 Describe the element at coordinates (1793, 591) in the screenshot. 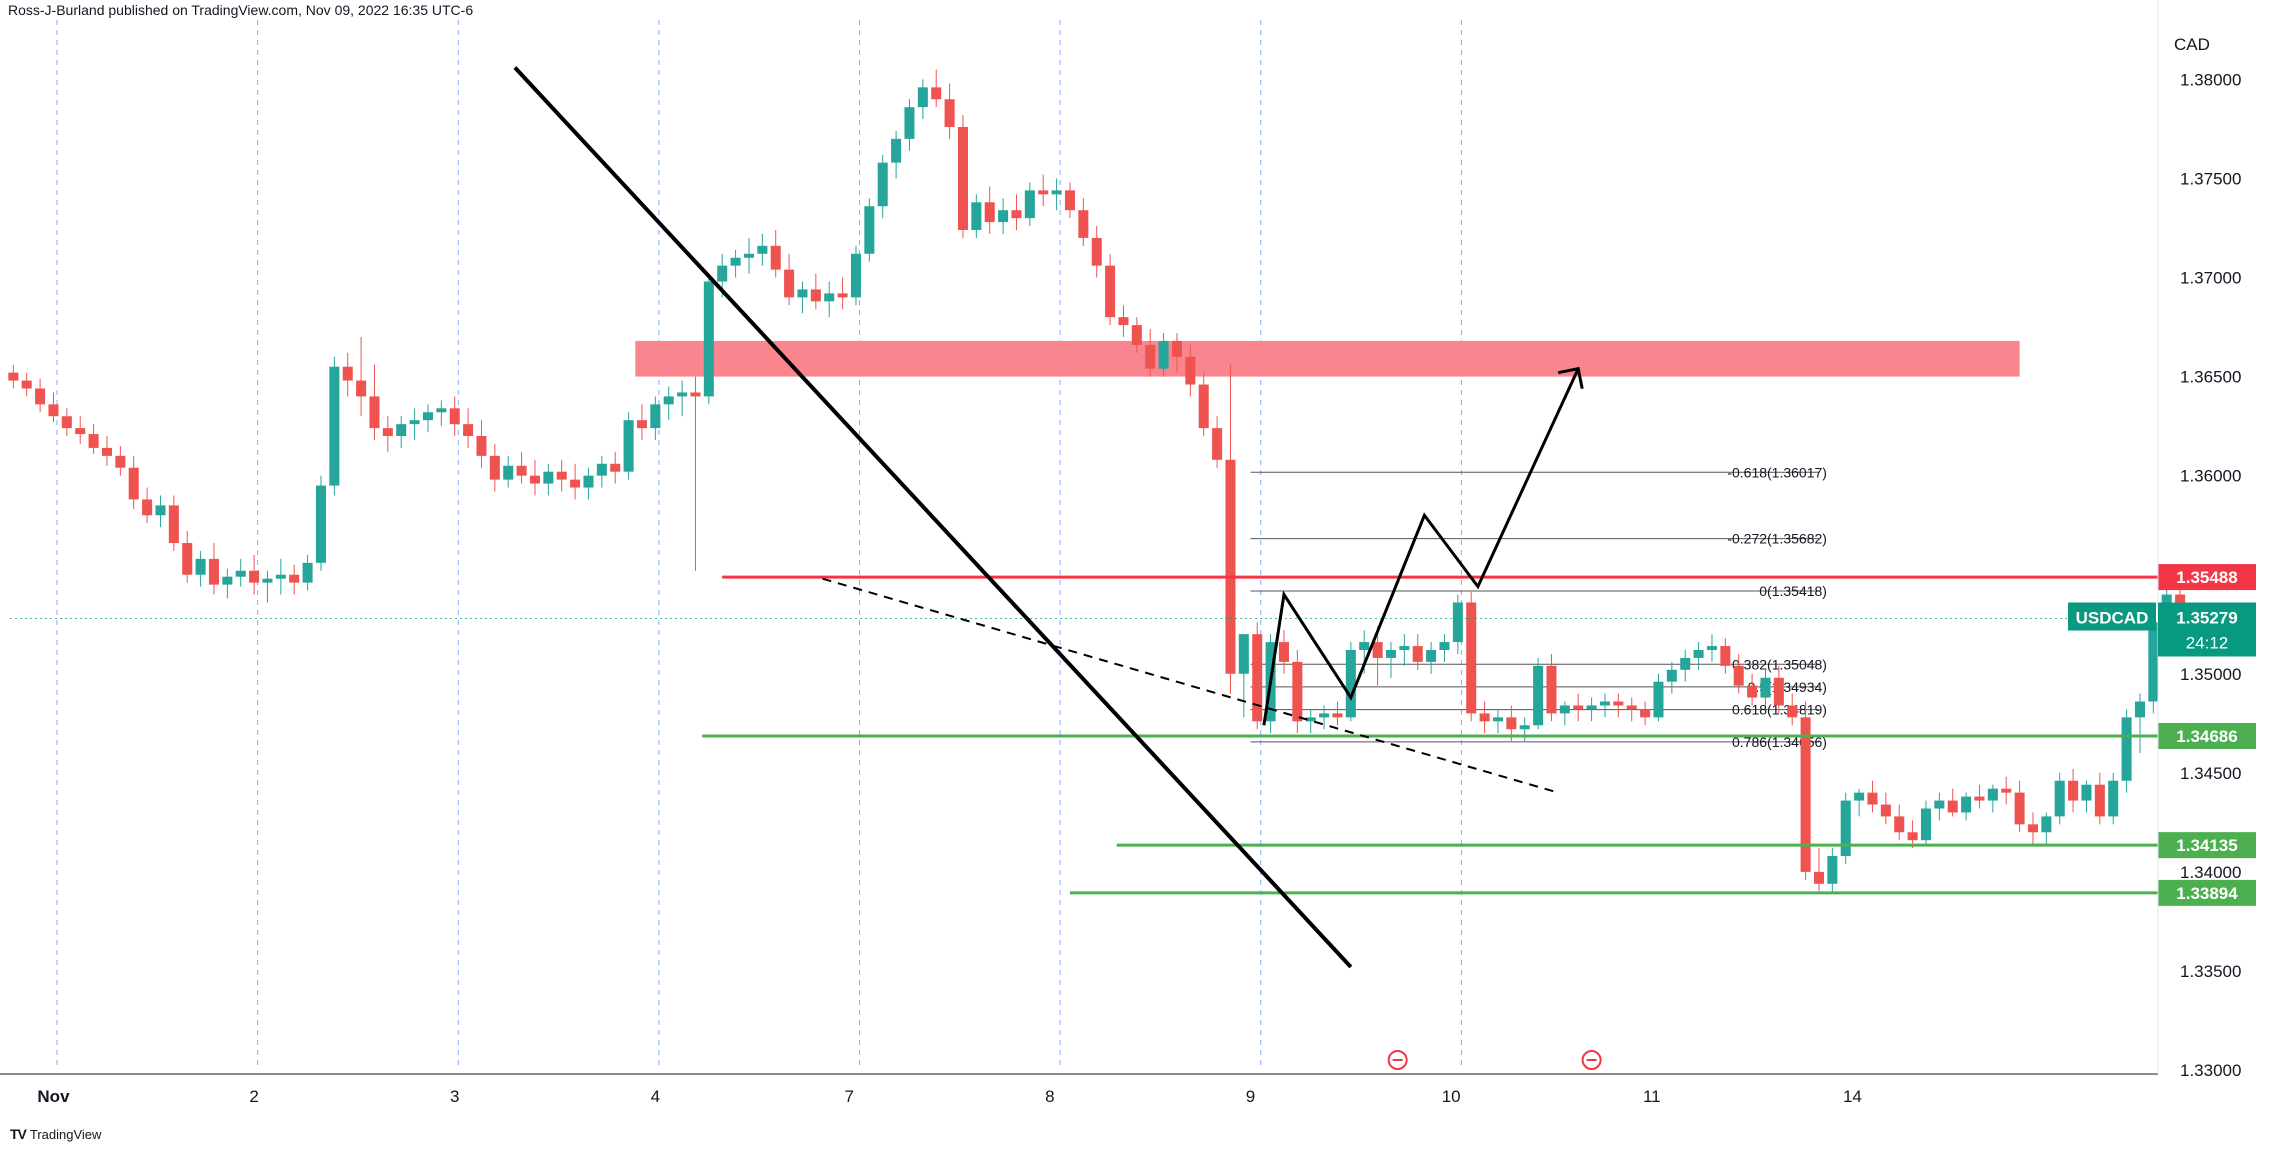

I see `fib-level-label: 0(1.35418)` at that location.